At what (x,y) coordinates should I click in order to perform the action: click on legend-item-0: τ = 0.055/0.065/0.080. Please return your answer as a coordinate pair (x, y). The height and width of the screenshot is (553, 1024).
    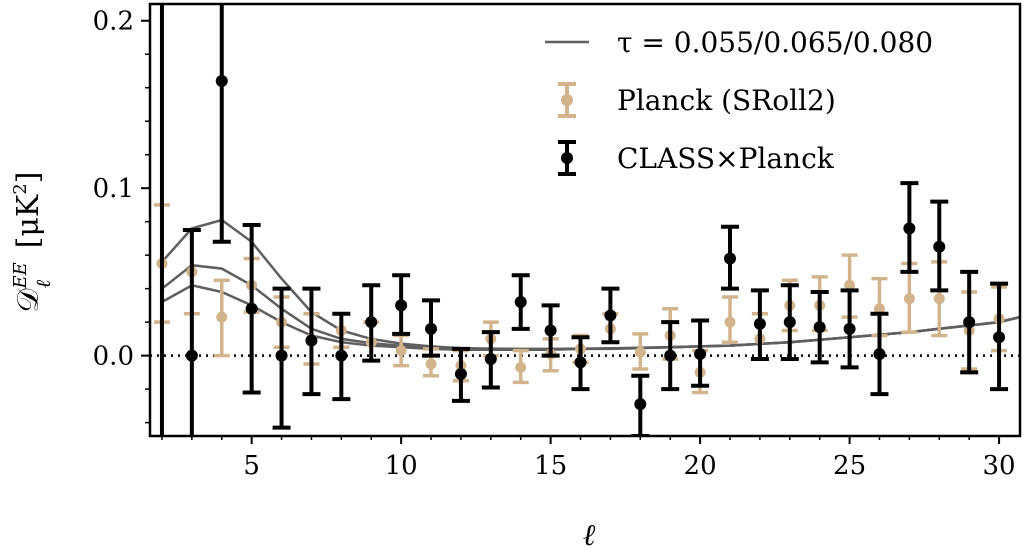
    Looking at the image, I should click on (739, 42).